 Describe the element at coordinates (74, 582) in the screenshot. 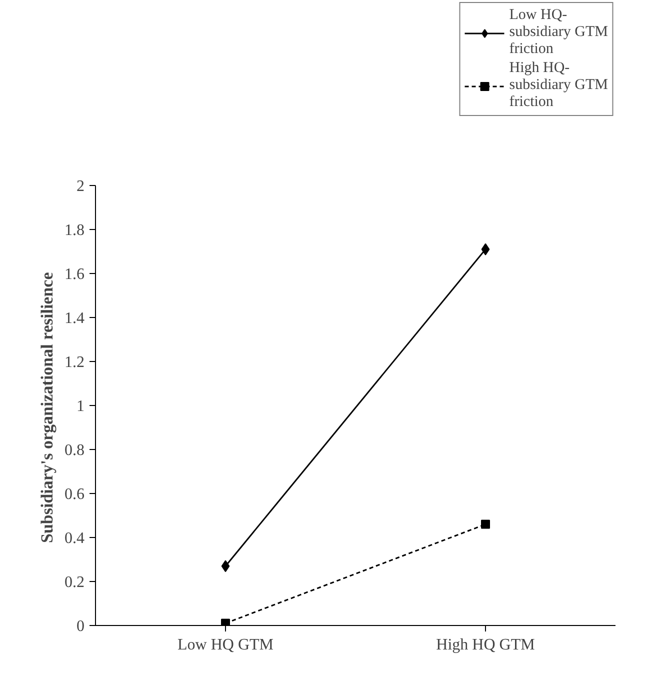

I see `y-tick-label: 0.2` at that location.